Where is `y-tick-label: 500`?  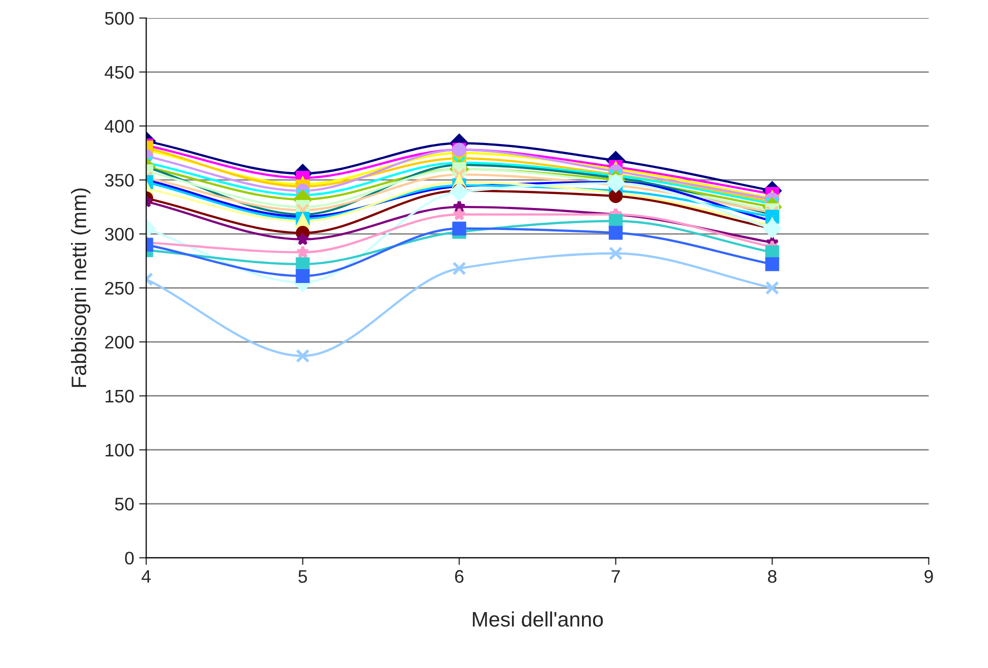
y-tick-label: 500 is located at coordinates (119, 18).